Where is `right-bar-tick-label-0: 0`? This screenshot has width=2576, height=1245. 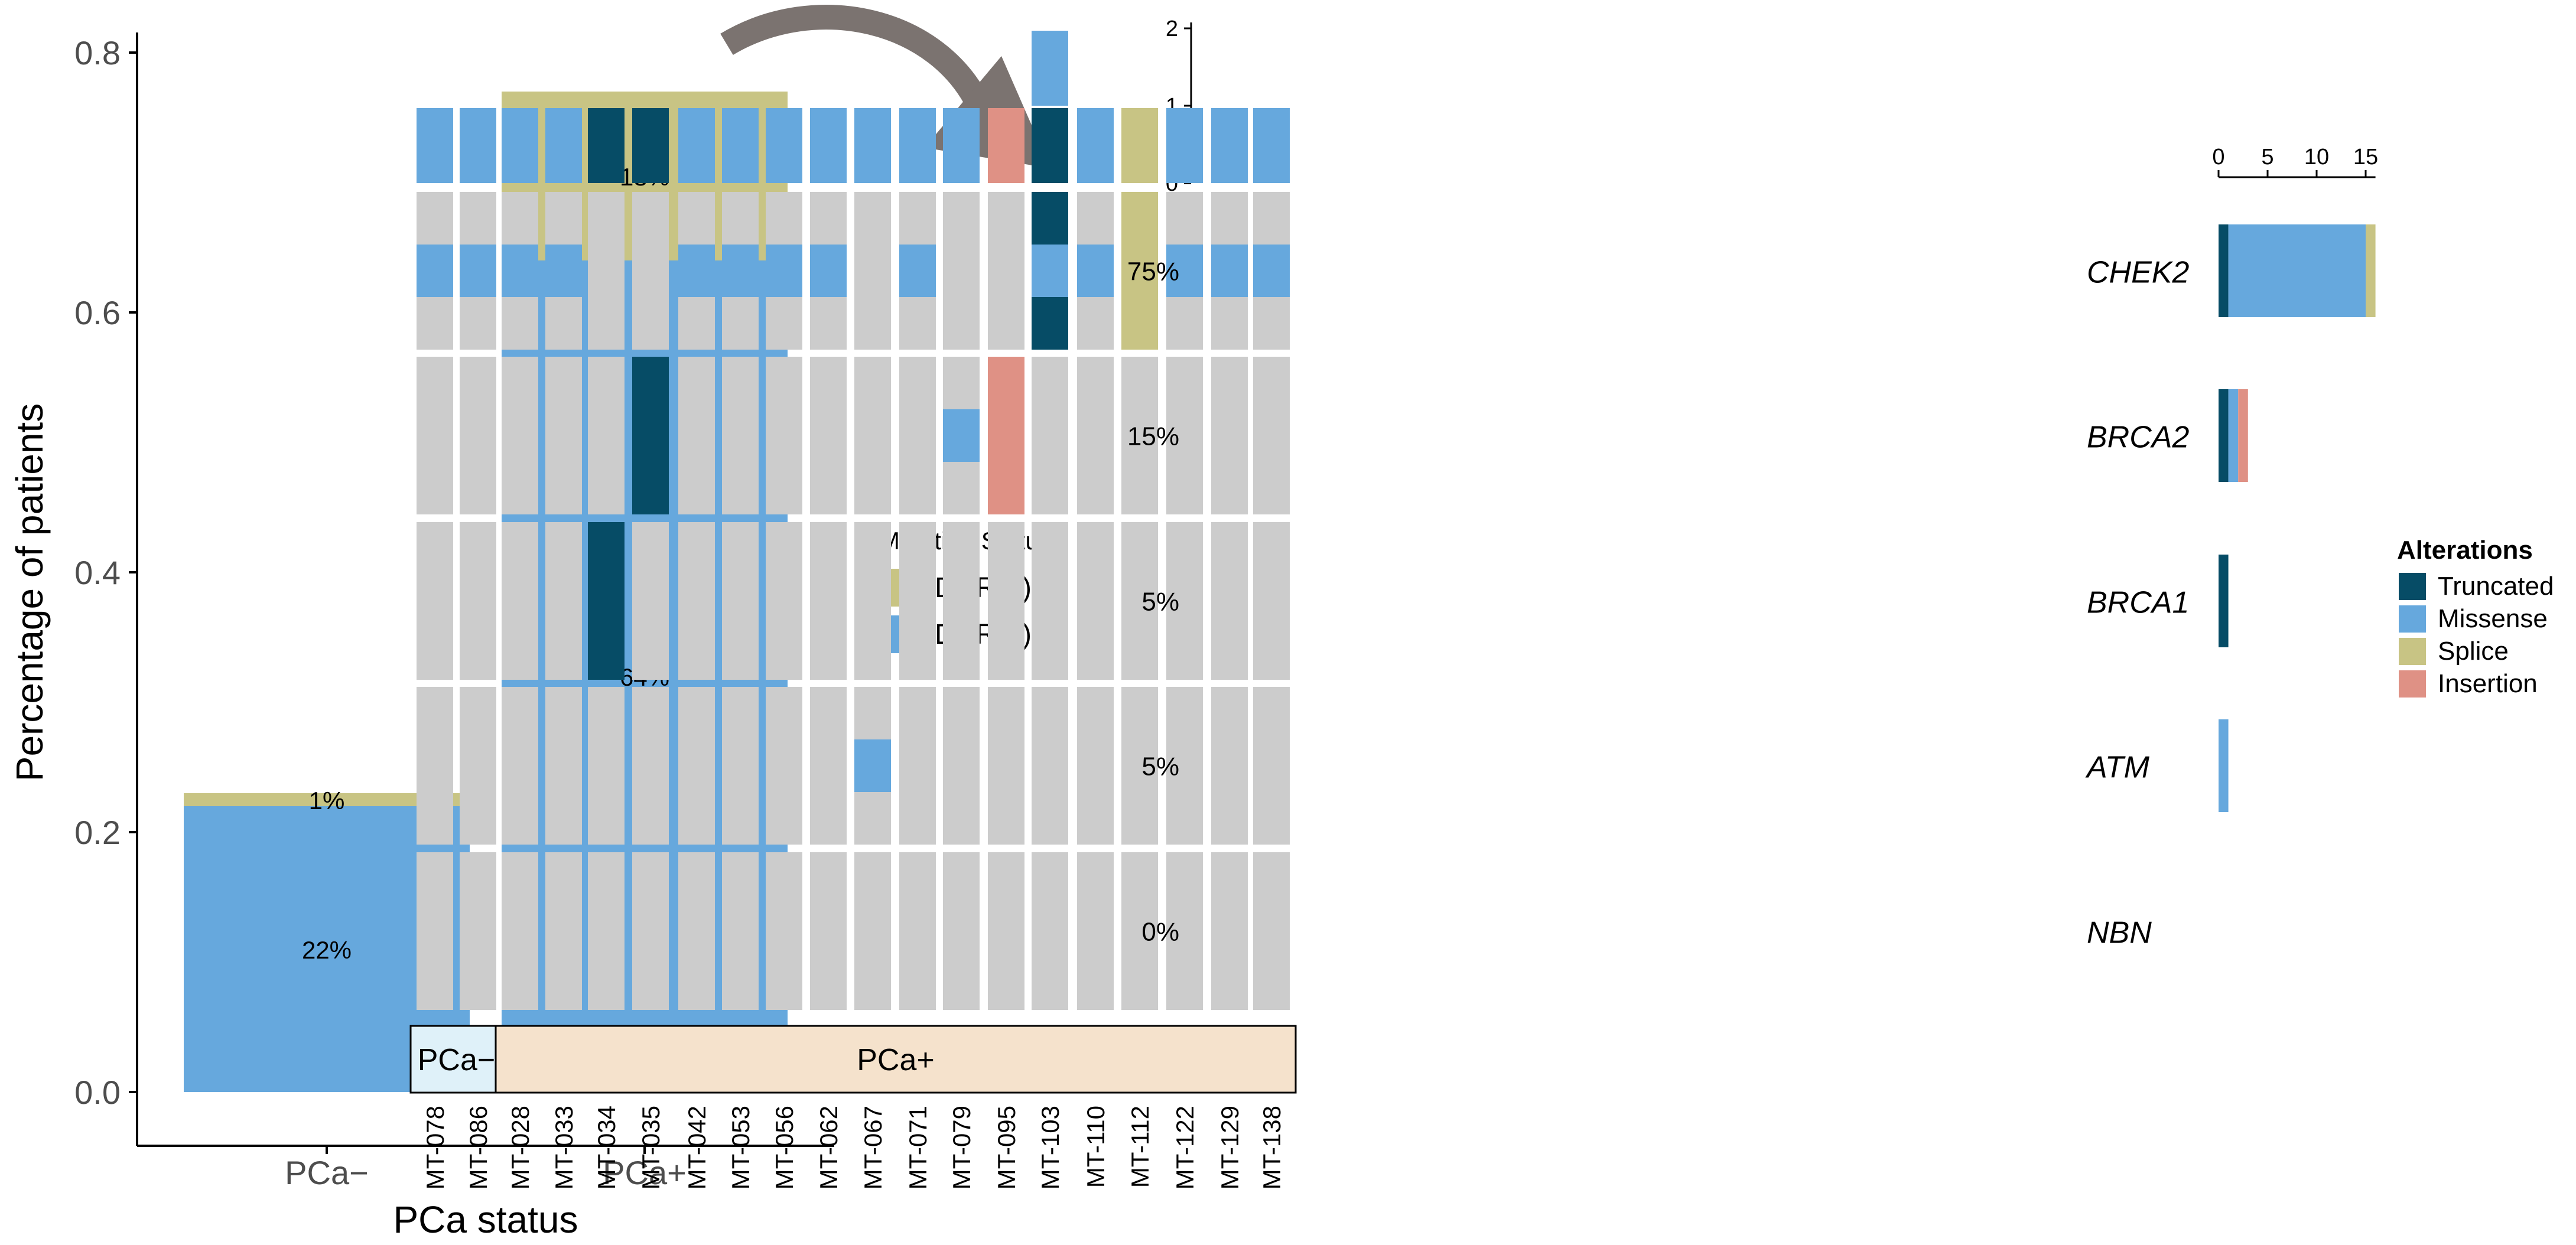 right-bar-tick-label-0: 0 is located at coordinates (2218, 157).